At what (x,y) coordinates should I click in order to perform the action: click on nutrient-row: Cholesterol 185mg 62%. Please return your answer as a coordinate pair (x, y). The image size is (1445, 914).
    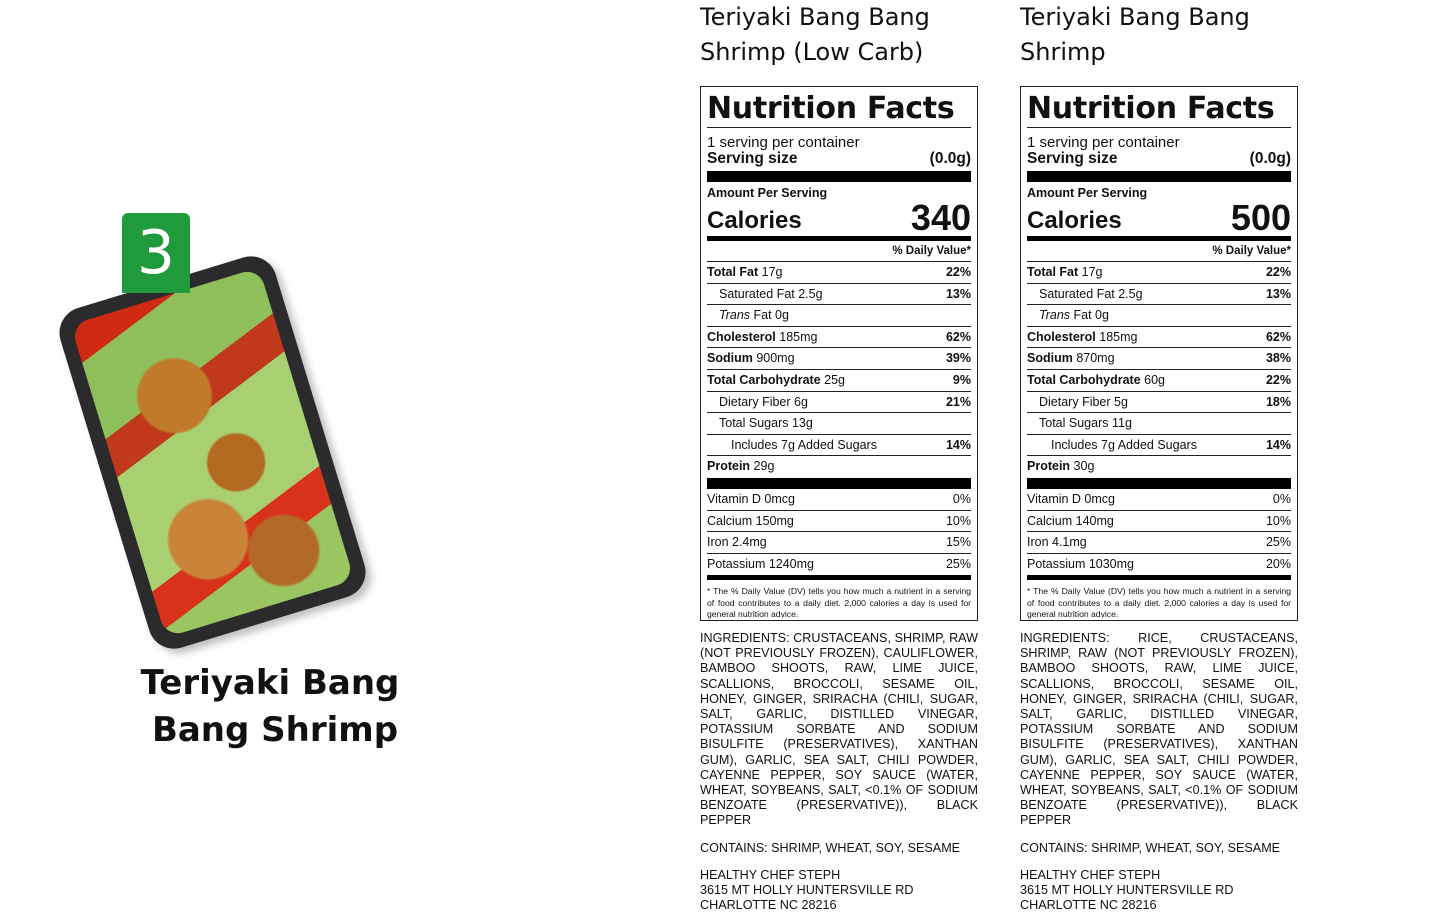
    Looking at the image, I should click on (839, 338).